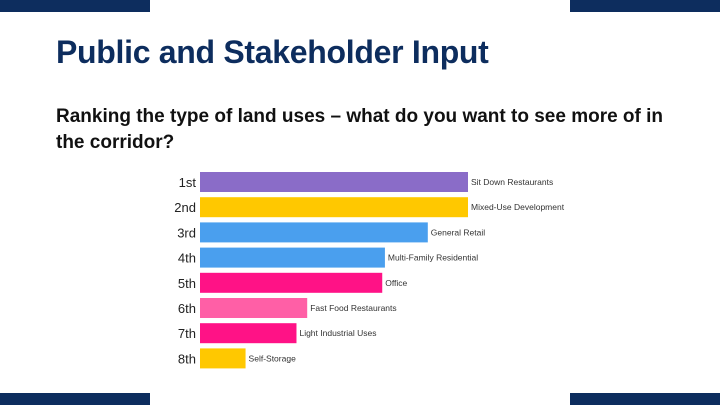 The image size is (720, 405). What do you see at coordinates (185, 207) in the screenshot?
I see `rank-label-2: 2nd` at bounding box center [185, 207].